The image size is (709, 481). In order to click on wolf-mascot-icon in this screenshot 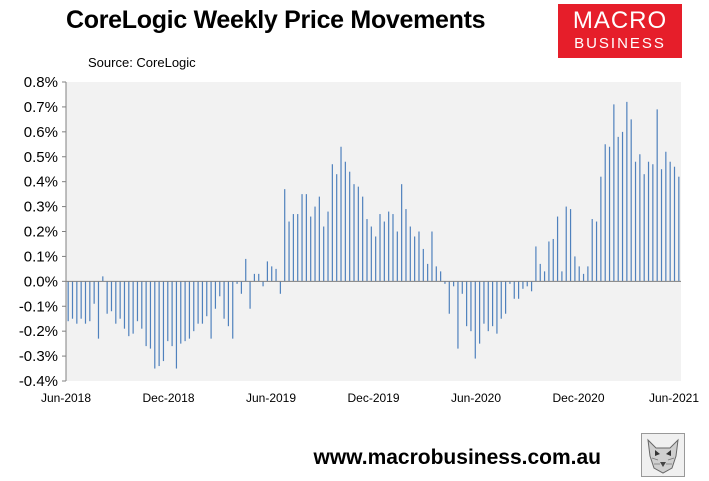, I will do `click(663, 455)`.